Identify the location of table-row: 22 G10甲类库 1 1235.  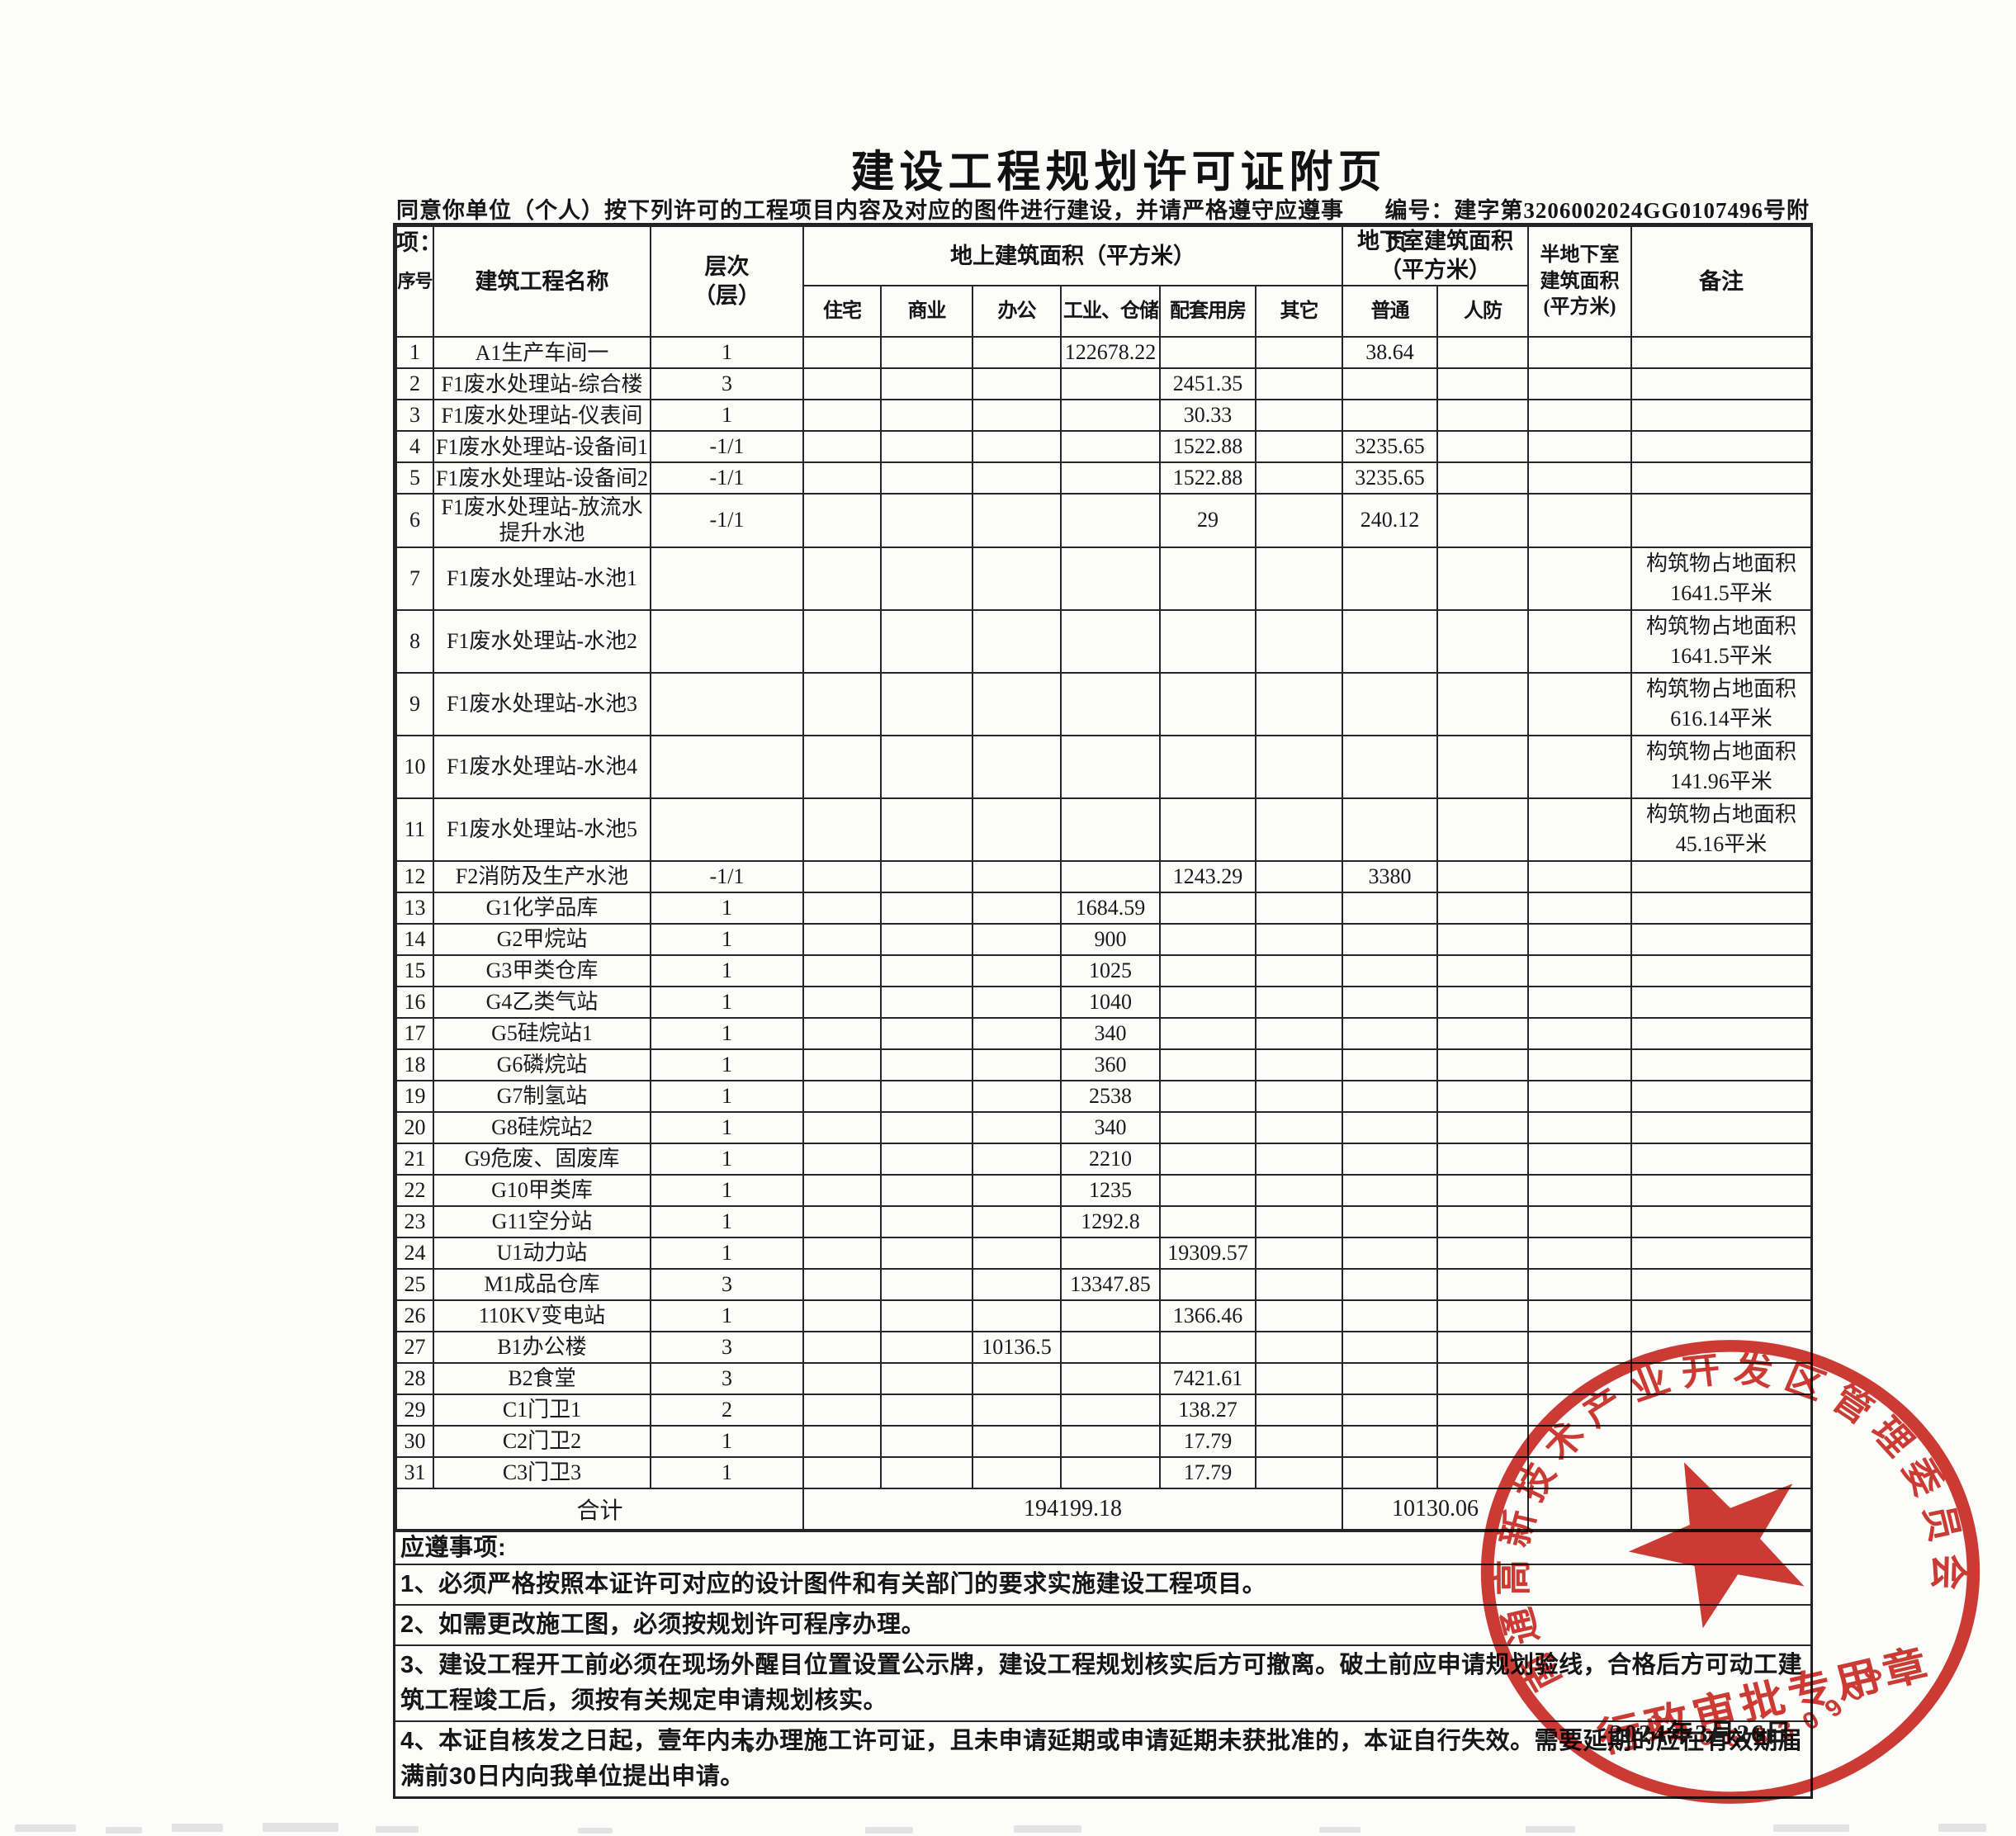
(1103, 1190).